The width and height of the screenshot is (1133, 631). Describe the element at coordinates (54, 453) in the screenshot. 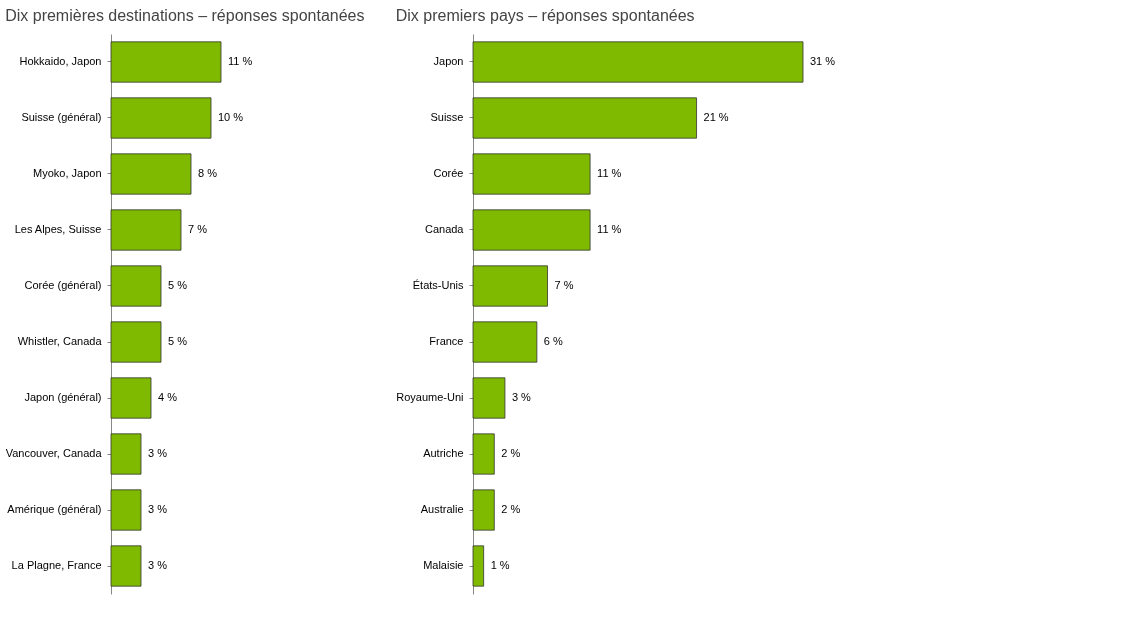

I see `y-tick-label: Vancouver, Canada` at that location.